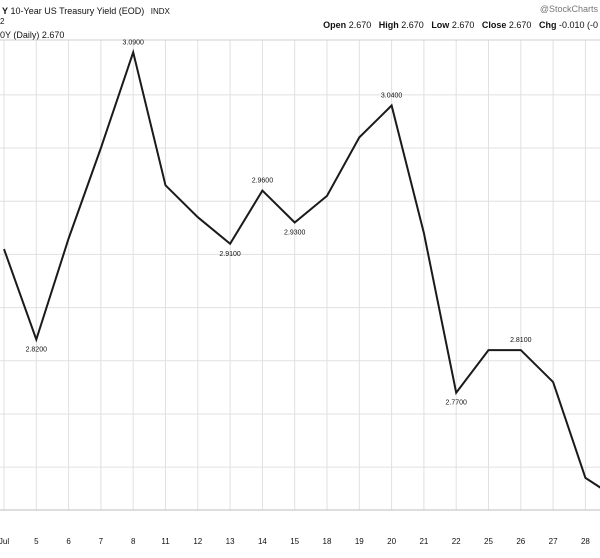 Image resolution: width=600 pixels, height=558 pixels. Describe the element at coordinates (423, 541) in the screenshot. I see `x-tick-label: 21` at that location.